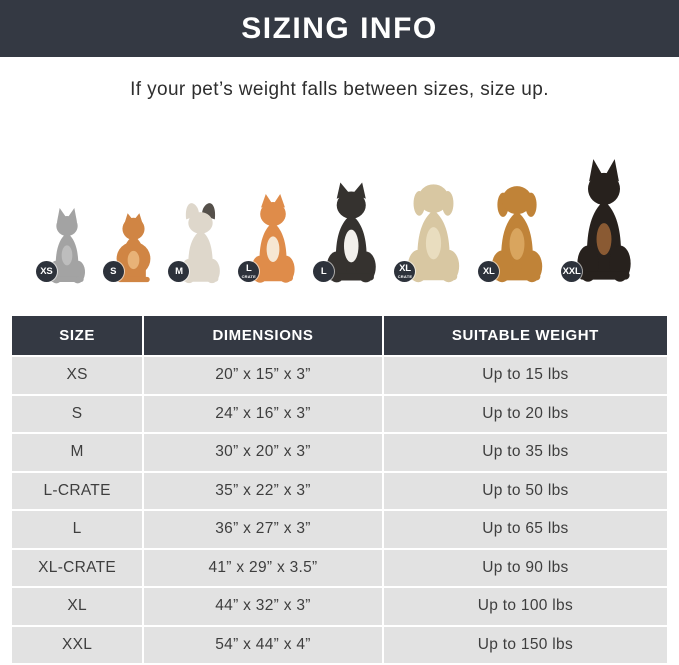 The image size is (679, 665). What do you see at coordinates (525, 452) in the screenshot?
I see `weight-cell: Up to 35 lbs` at bounding box center [525, 452].